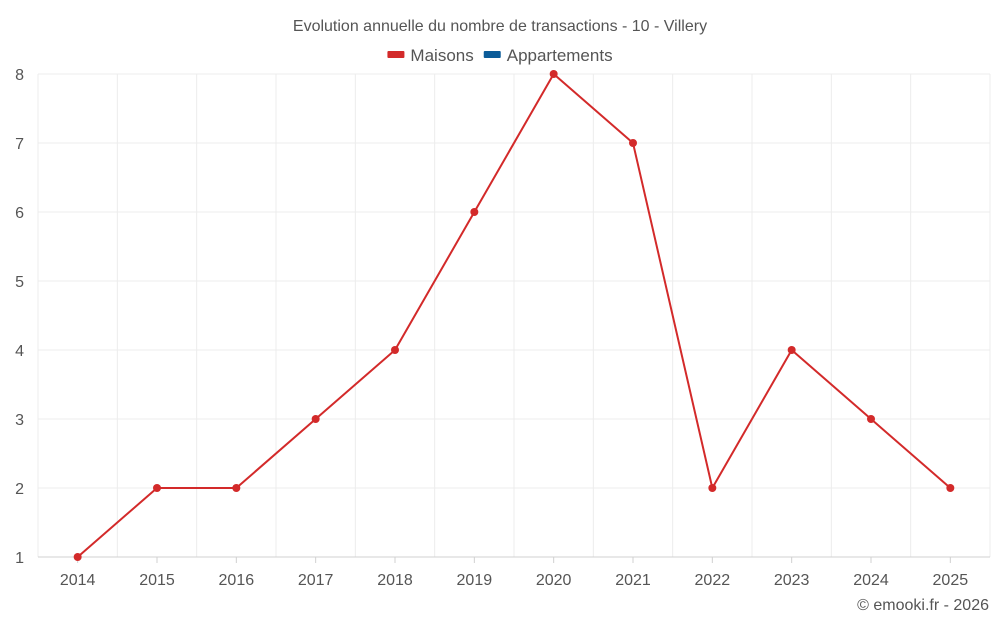  Describe the element at coordinates (19, 75) in the screenshot. I see `y-tick-label: 8` at that location.